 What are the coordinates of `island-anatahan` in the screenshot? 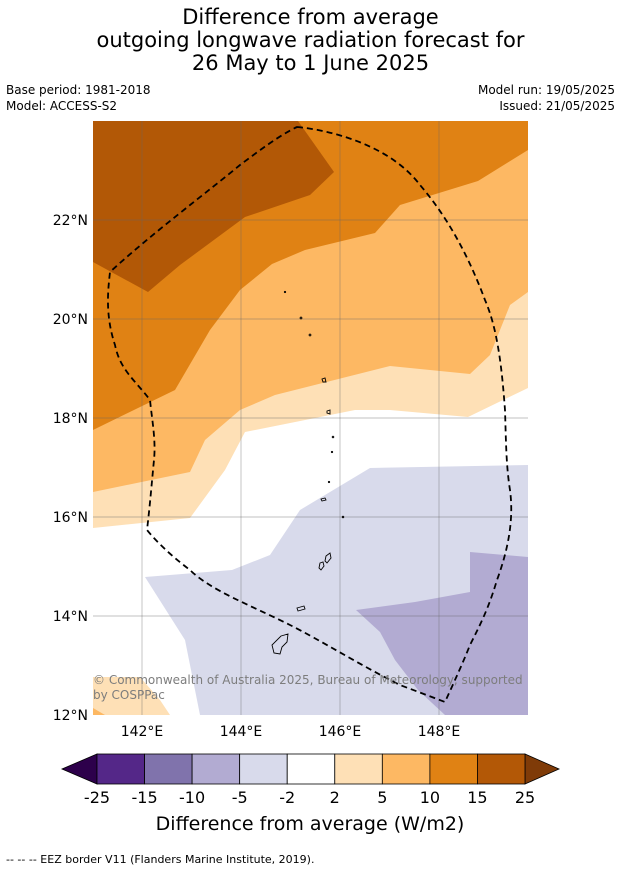 It's located at (323, 499).